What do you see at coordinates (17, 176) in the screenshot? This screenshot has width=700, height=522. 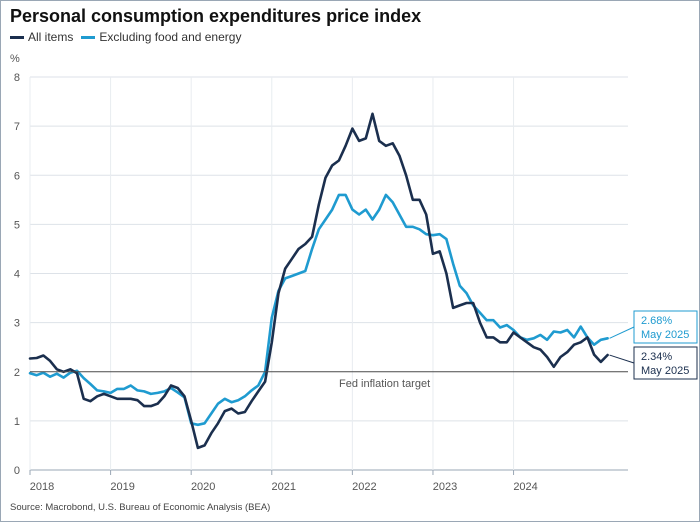 I see `y-tick-label: 6` at bounding box center [17, 176].